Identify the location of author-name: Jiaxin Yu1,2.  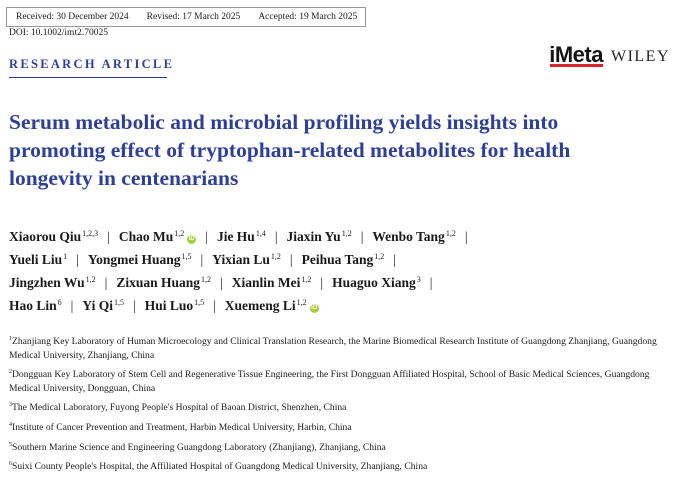
(319, 236).